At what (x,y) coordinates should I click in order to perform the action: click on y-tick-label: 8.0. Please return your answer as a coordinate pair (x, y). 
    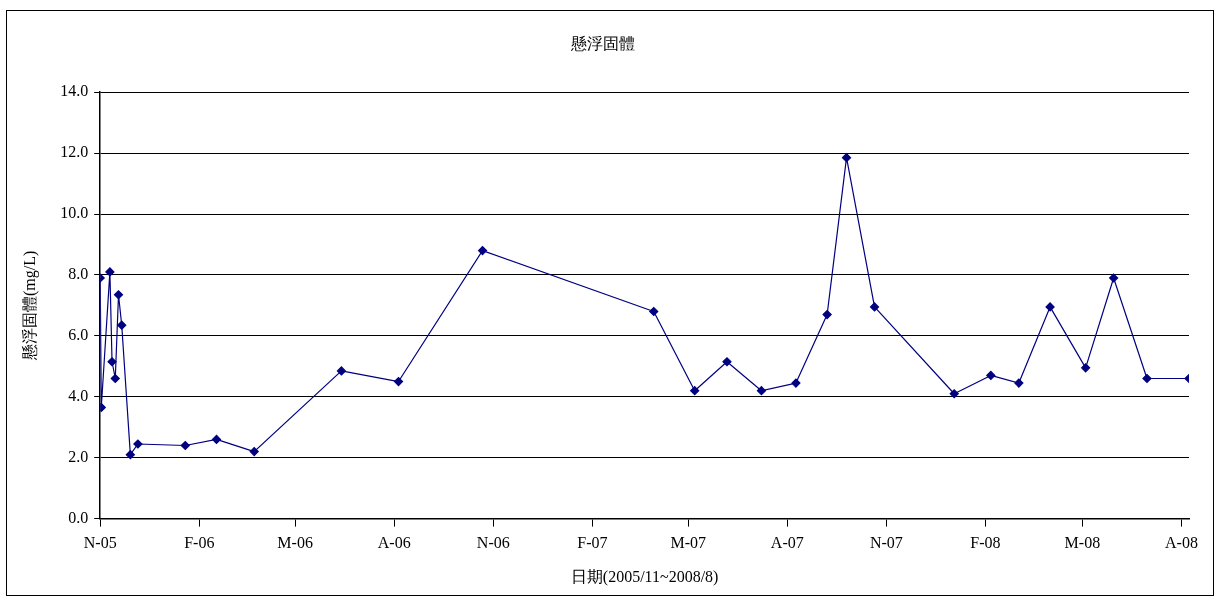
    Looking at the image, I should click on (78, 274).